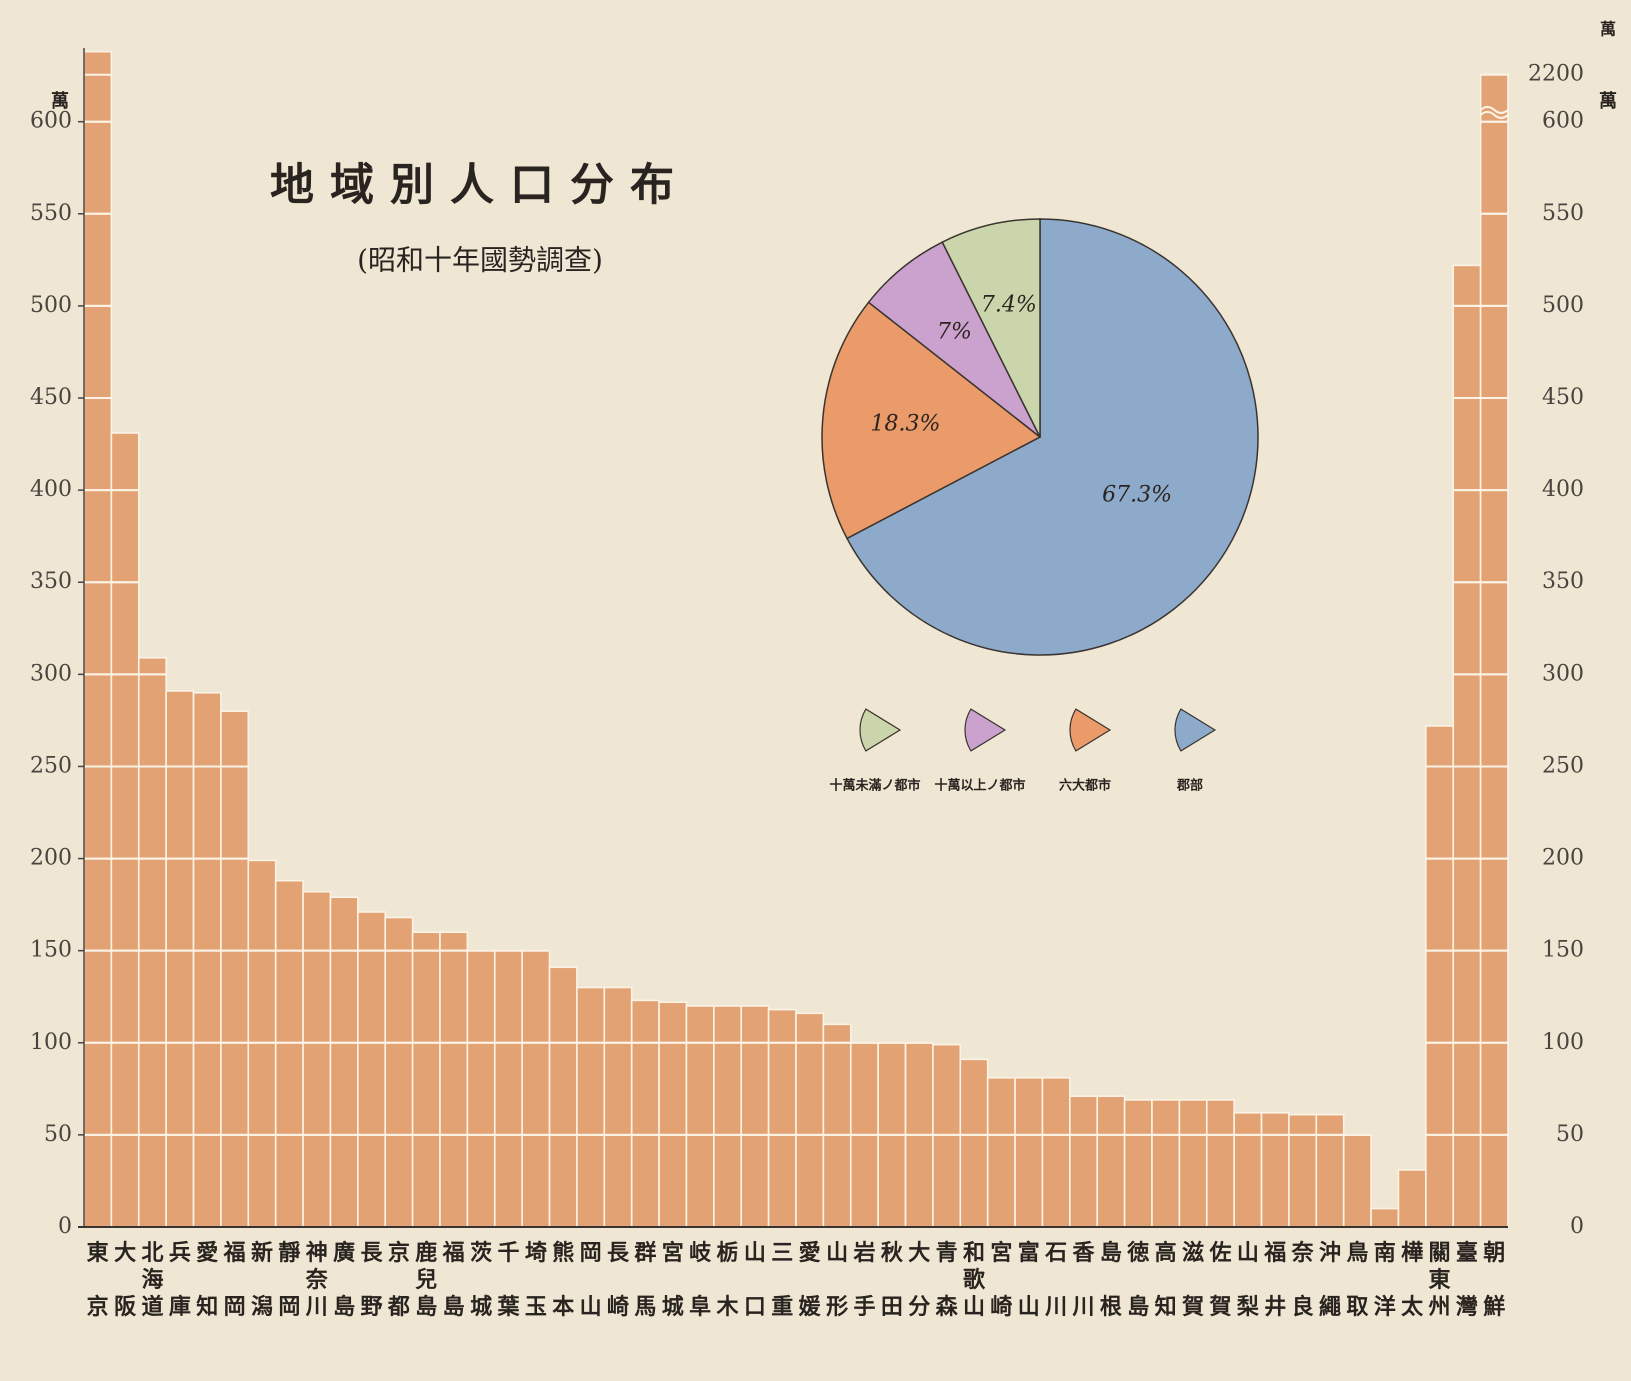  Describe the element at coordinates (1563, 489) in the screenshot. I see `y2-tick-label: 400` at that location.